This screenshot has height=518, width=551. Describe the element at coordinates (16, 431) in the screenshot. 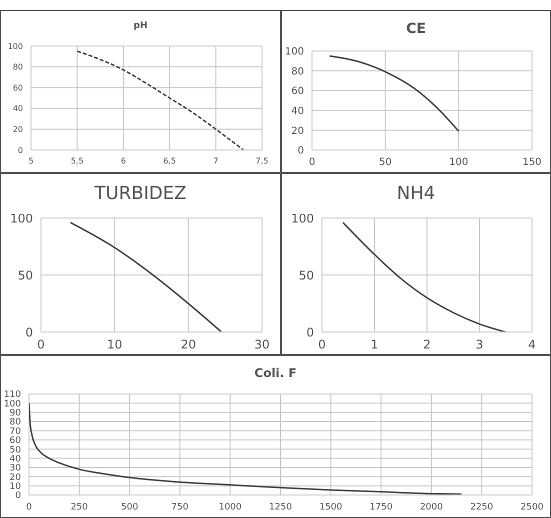

I see `y-tick-label: 70` at that location.